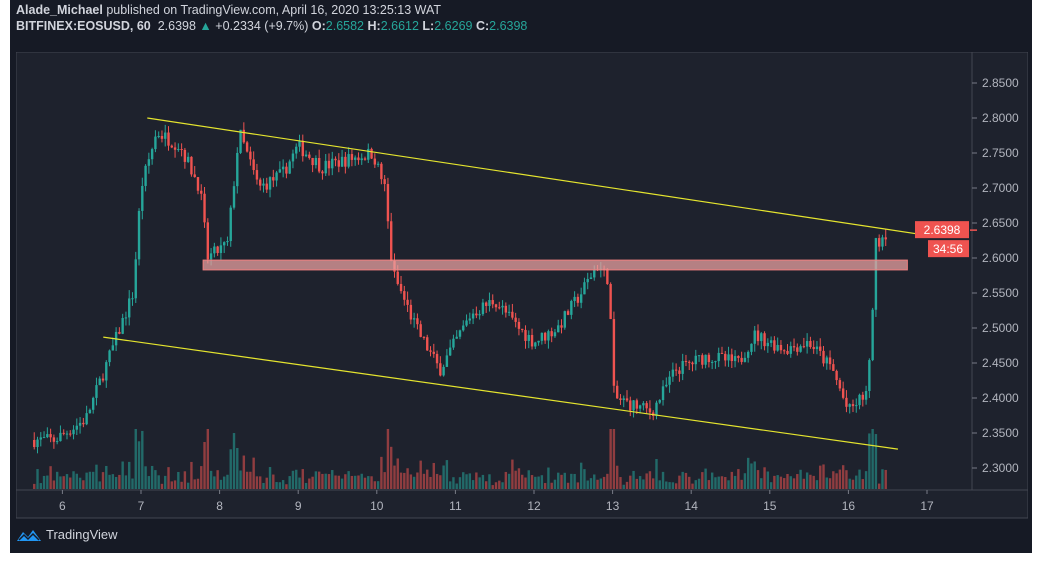 Image resolution: width=1044 pixels, height=564 pixels. Describe the element at coordinates (942, 230) in the screenshot. I see `current-price-box` at that location.